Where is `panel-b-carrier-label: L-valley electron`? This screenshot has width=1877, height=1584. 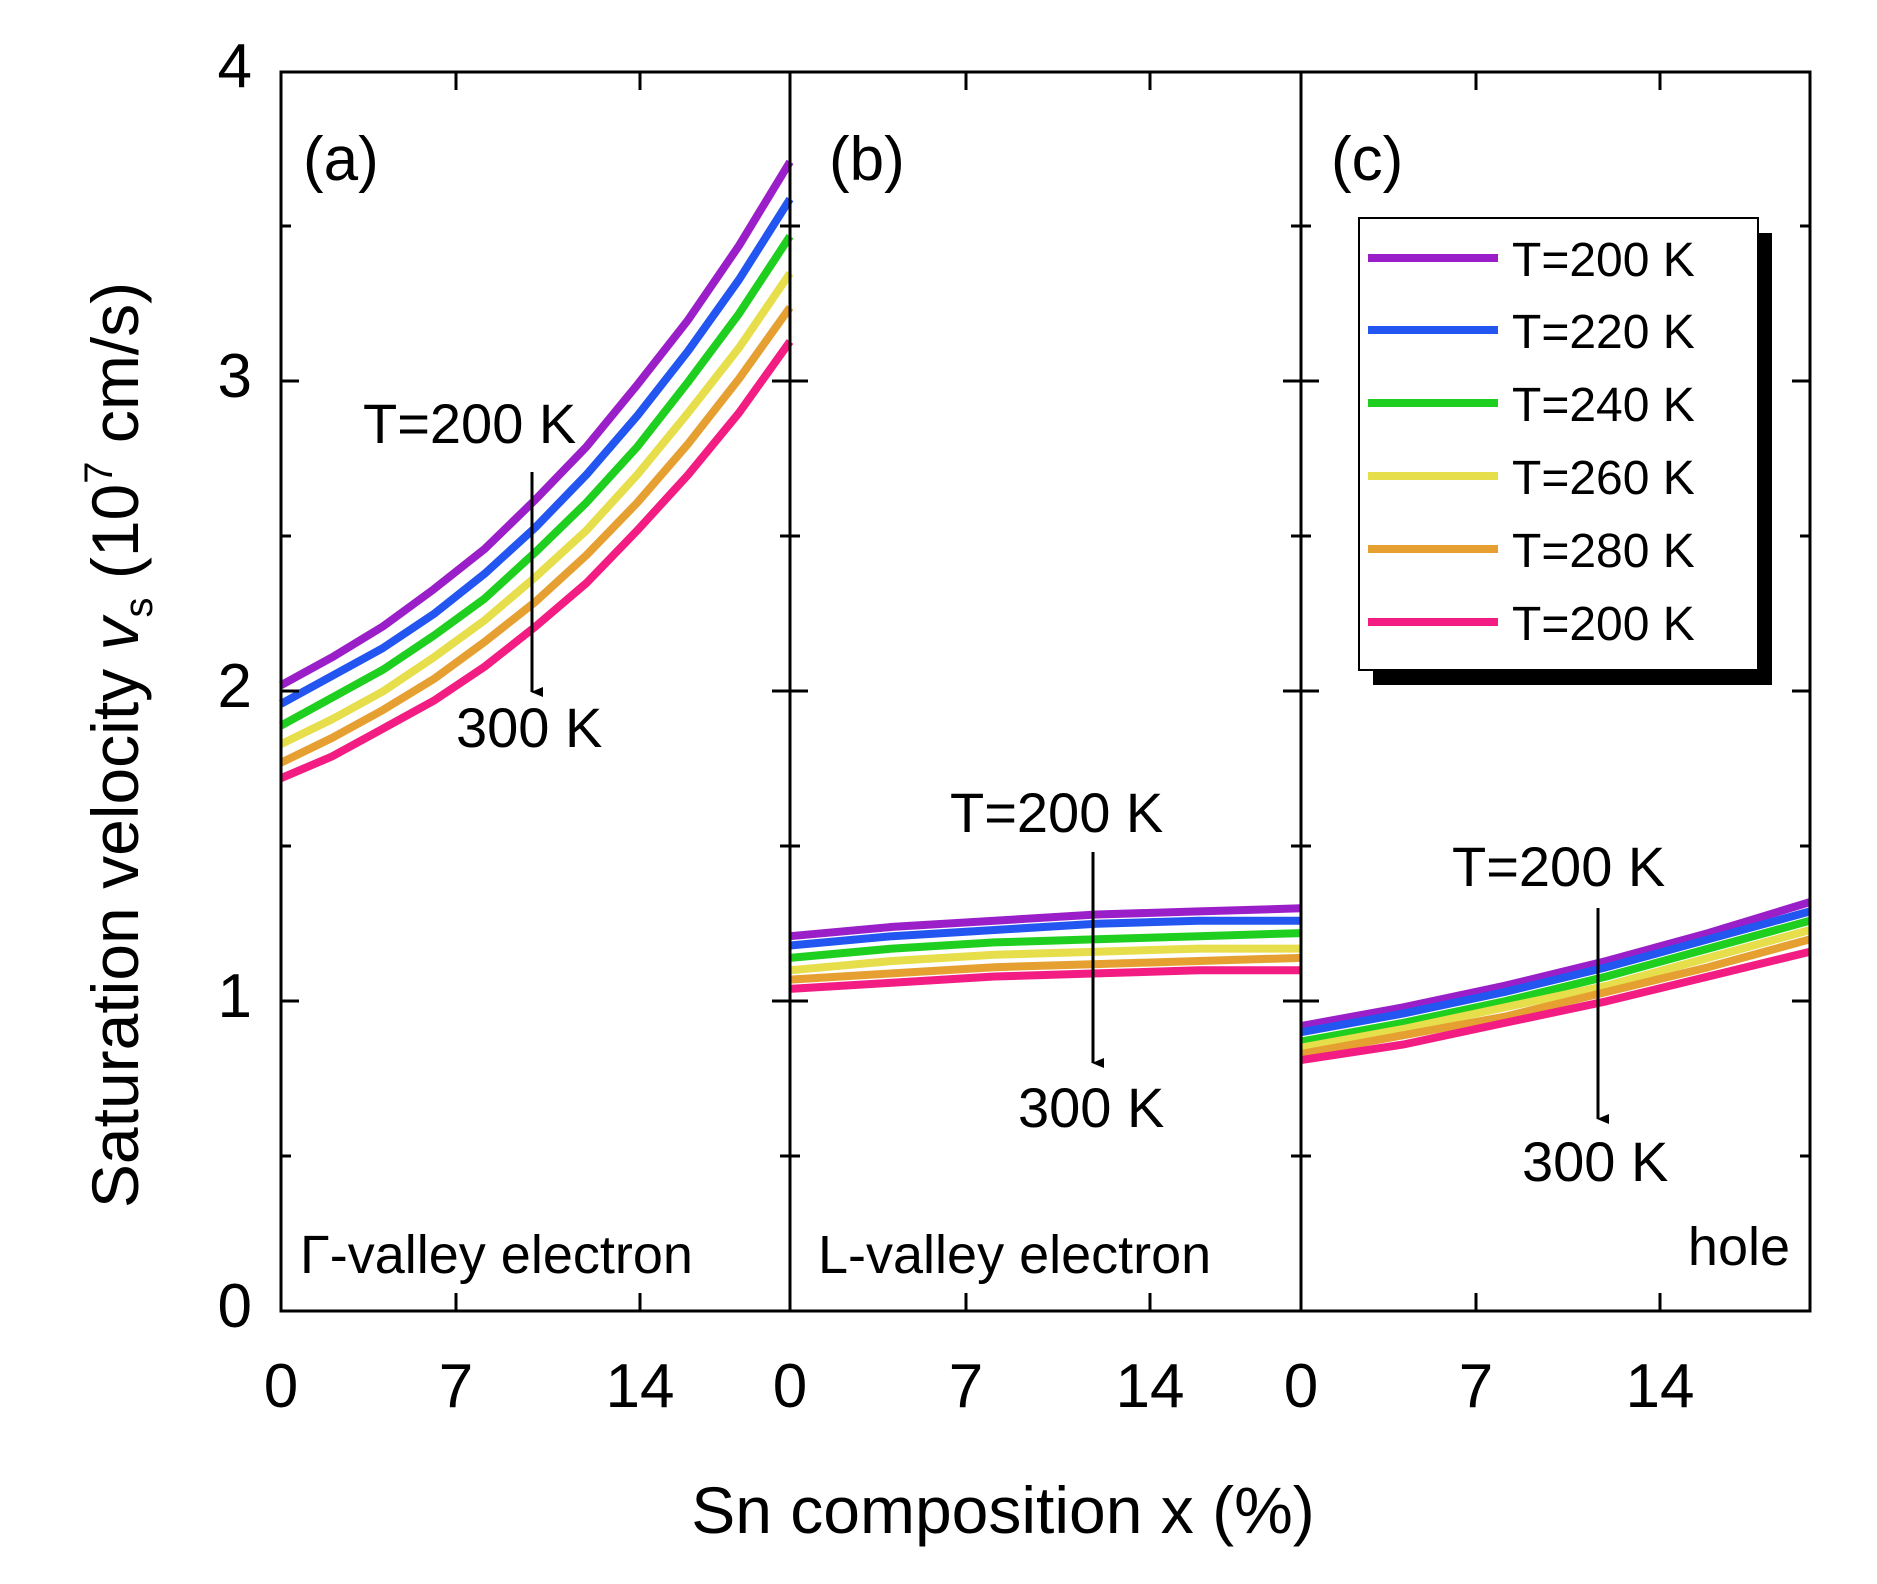
panel-b-carrier-label: L-valley electron is located at coordinates (1014, 1255).